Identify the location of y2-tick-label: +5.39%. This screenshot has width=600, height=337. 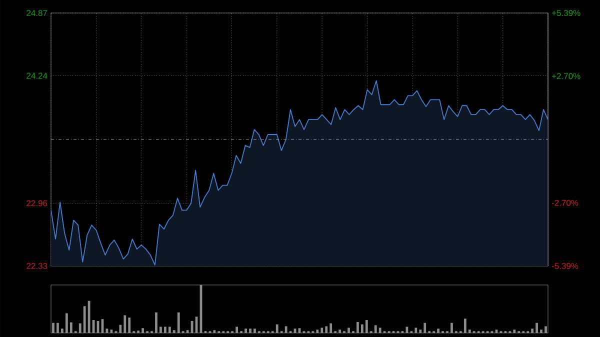
(566, 13).